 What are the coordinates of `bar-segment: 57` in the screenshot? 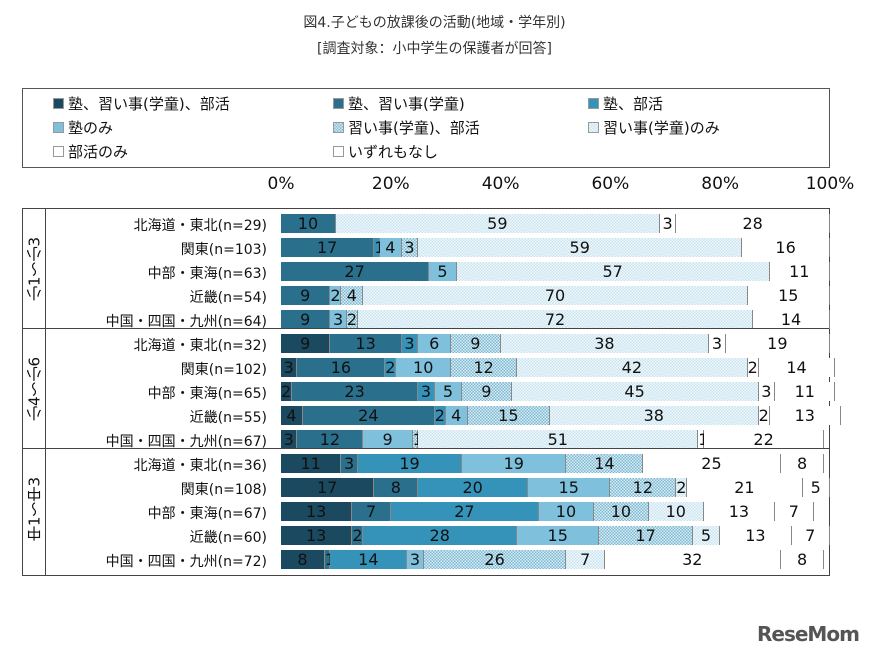 It's located at (613, 271).